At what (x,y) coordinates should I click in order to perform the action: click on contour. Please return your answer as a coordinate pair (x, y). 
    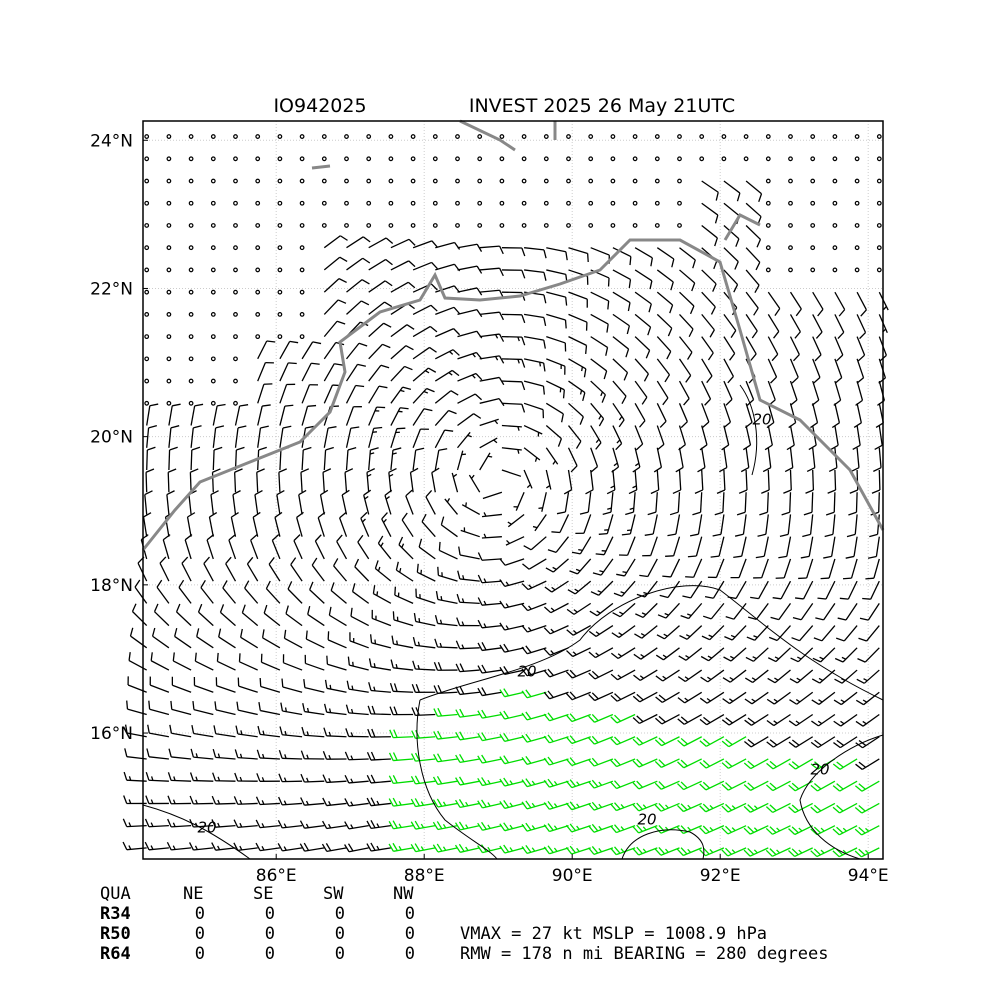
    Looking at the image, I should click on (748, 430).